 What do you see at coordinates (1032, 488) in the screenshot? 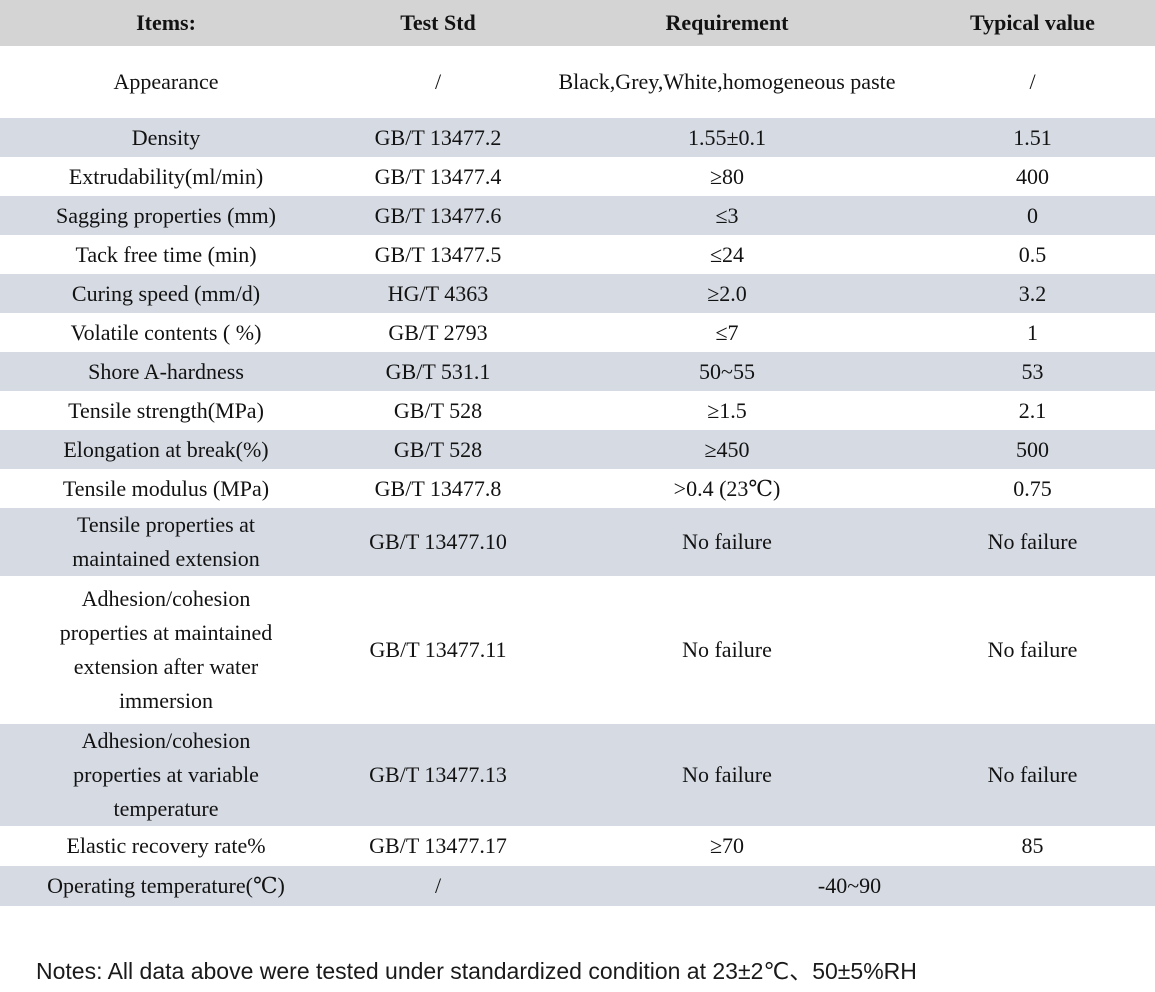
I see `typical-value-cell: 0.75` at bounding box center [1032, 488].